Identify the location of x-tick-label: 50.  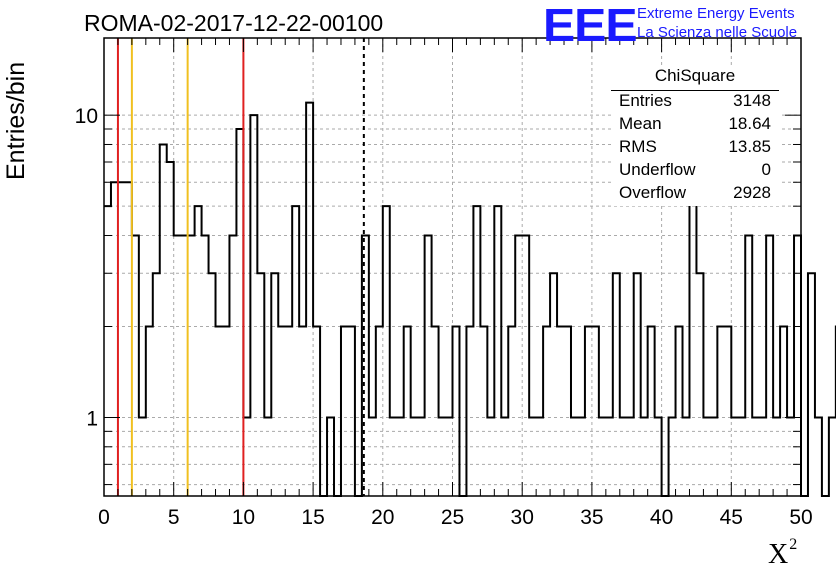
(800, 517).